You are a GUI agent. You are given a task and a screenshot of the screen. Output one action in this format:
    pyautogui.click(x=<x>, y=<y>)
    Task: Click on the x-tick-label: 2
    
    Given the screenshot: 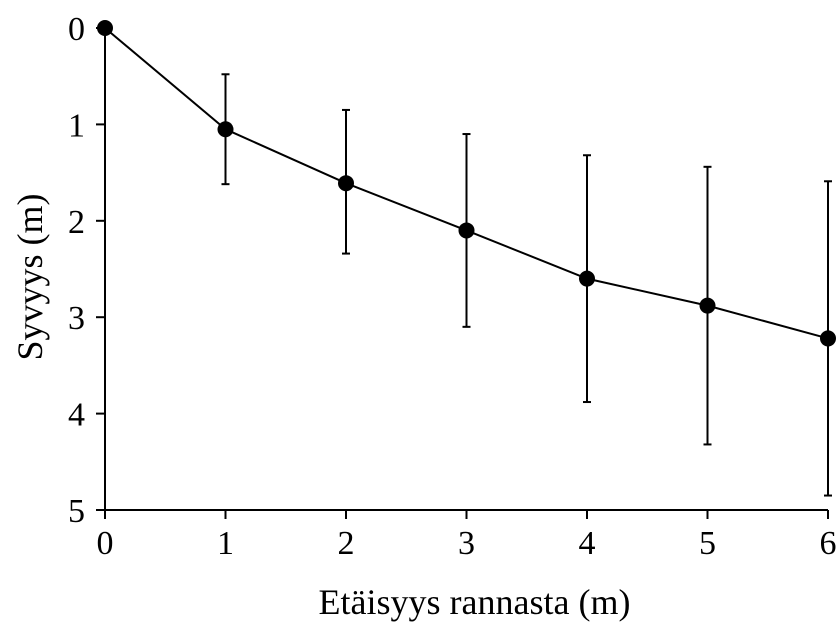 What is the action you would take?
    pyautogui.click(x=346, y=543)
    